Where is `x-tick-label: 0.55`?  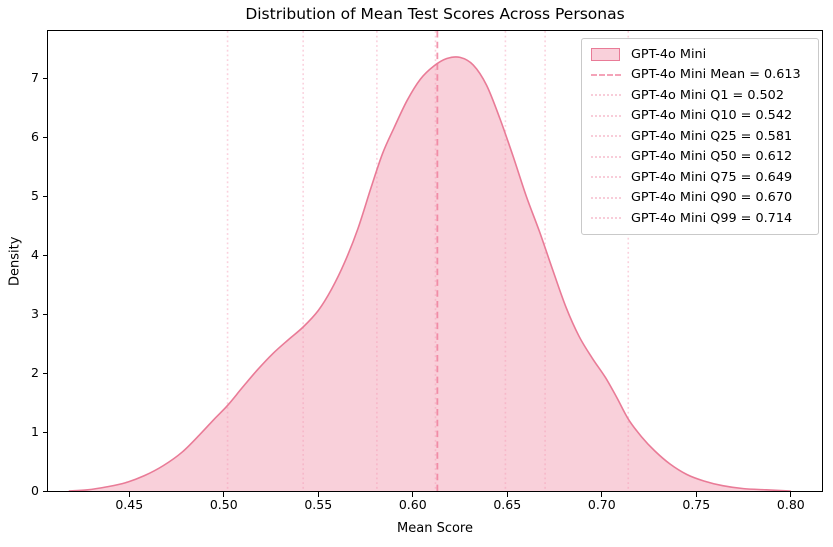 x-tick-label: 0.55 is located at coordinates (318, 504).